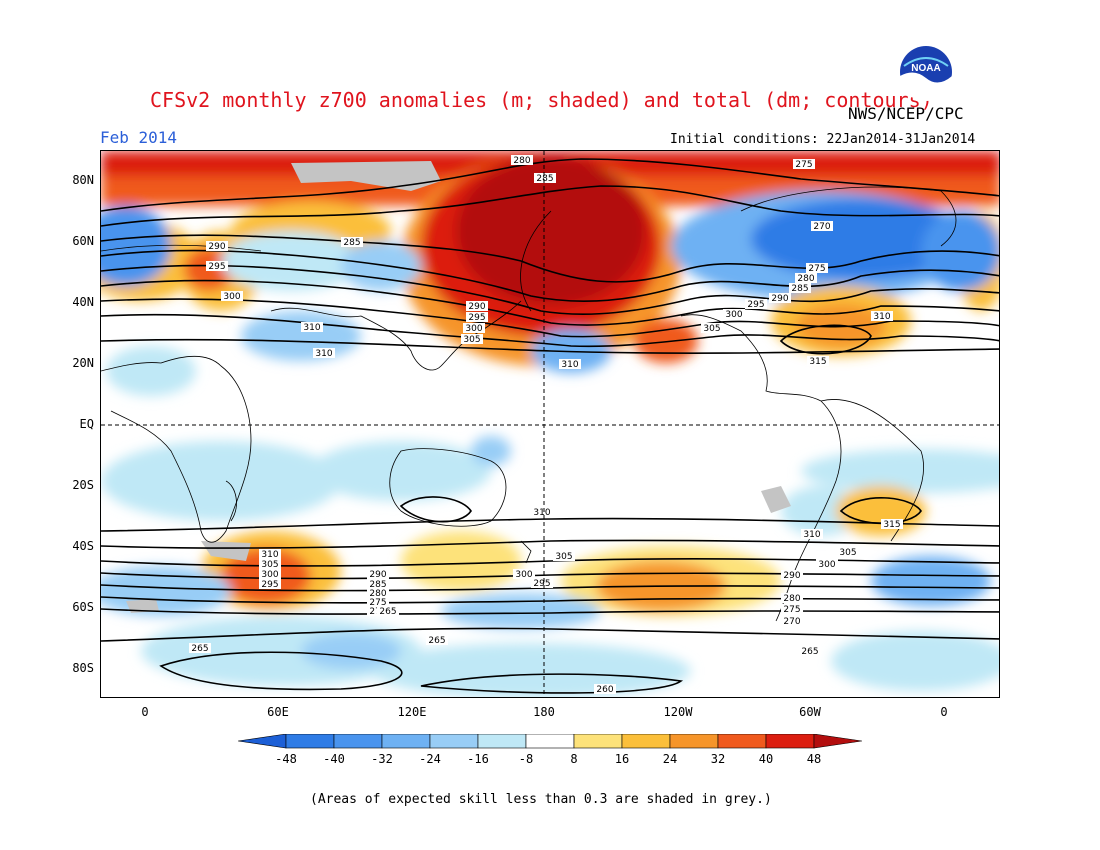  I want to click on lon-label: 180, so click(544, 712).